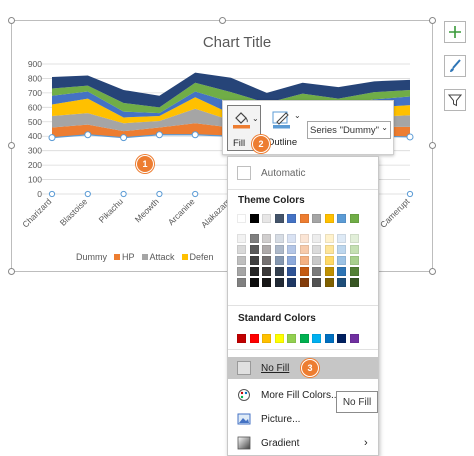  I want to click on chart-styles-button, so click(455, 66).